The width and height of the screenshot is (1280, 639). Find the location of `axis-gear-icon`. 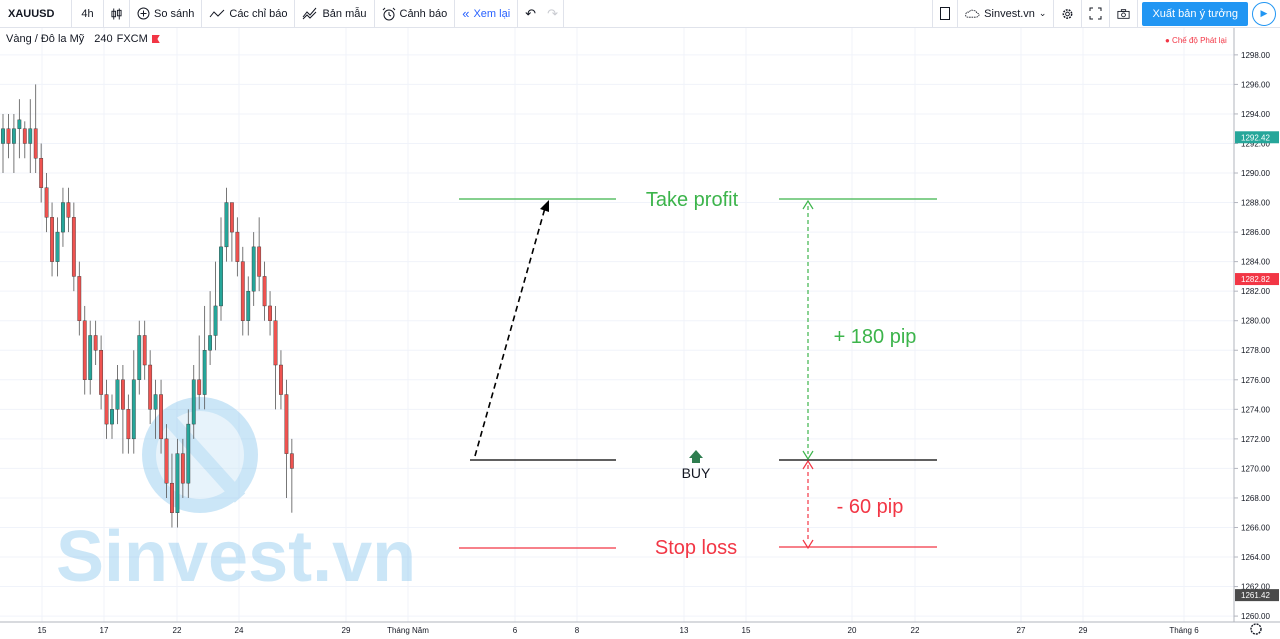

axis-gear-icon is located at coordinates (1256, 629).